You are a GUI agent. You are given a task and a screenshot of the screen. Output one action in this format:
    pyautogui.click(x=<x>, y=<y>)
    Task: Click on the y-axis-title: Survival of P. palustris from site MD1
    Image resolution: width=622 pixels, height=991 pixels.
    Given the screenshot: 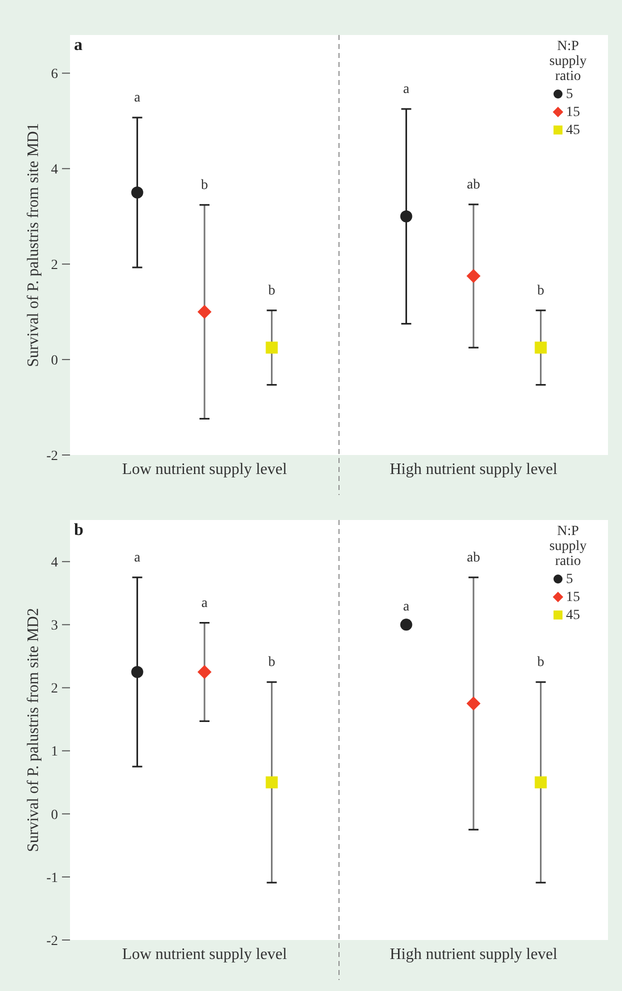 What is the action you would take?
    pyautogui.click(x=33, y=245)
    